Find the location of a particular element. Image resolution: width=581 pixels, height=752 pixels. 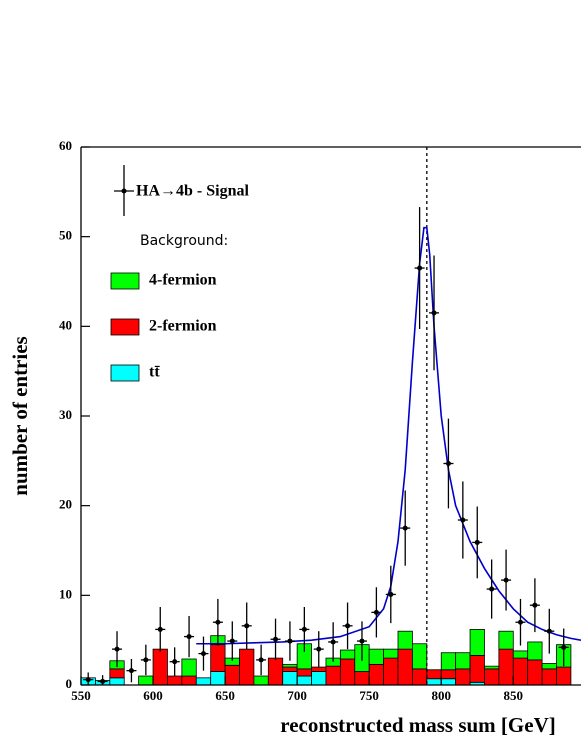

x-tick-label: 750 is located at coordinates (369, 695).